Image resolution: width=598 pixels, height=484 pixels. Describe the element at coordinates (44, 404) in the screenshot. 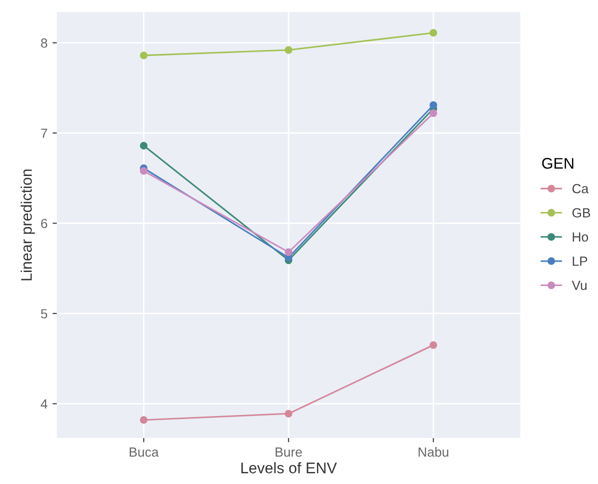

I see `y-tick-label: 4` at that location.